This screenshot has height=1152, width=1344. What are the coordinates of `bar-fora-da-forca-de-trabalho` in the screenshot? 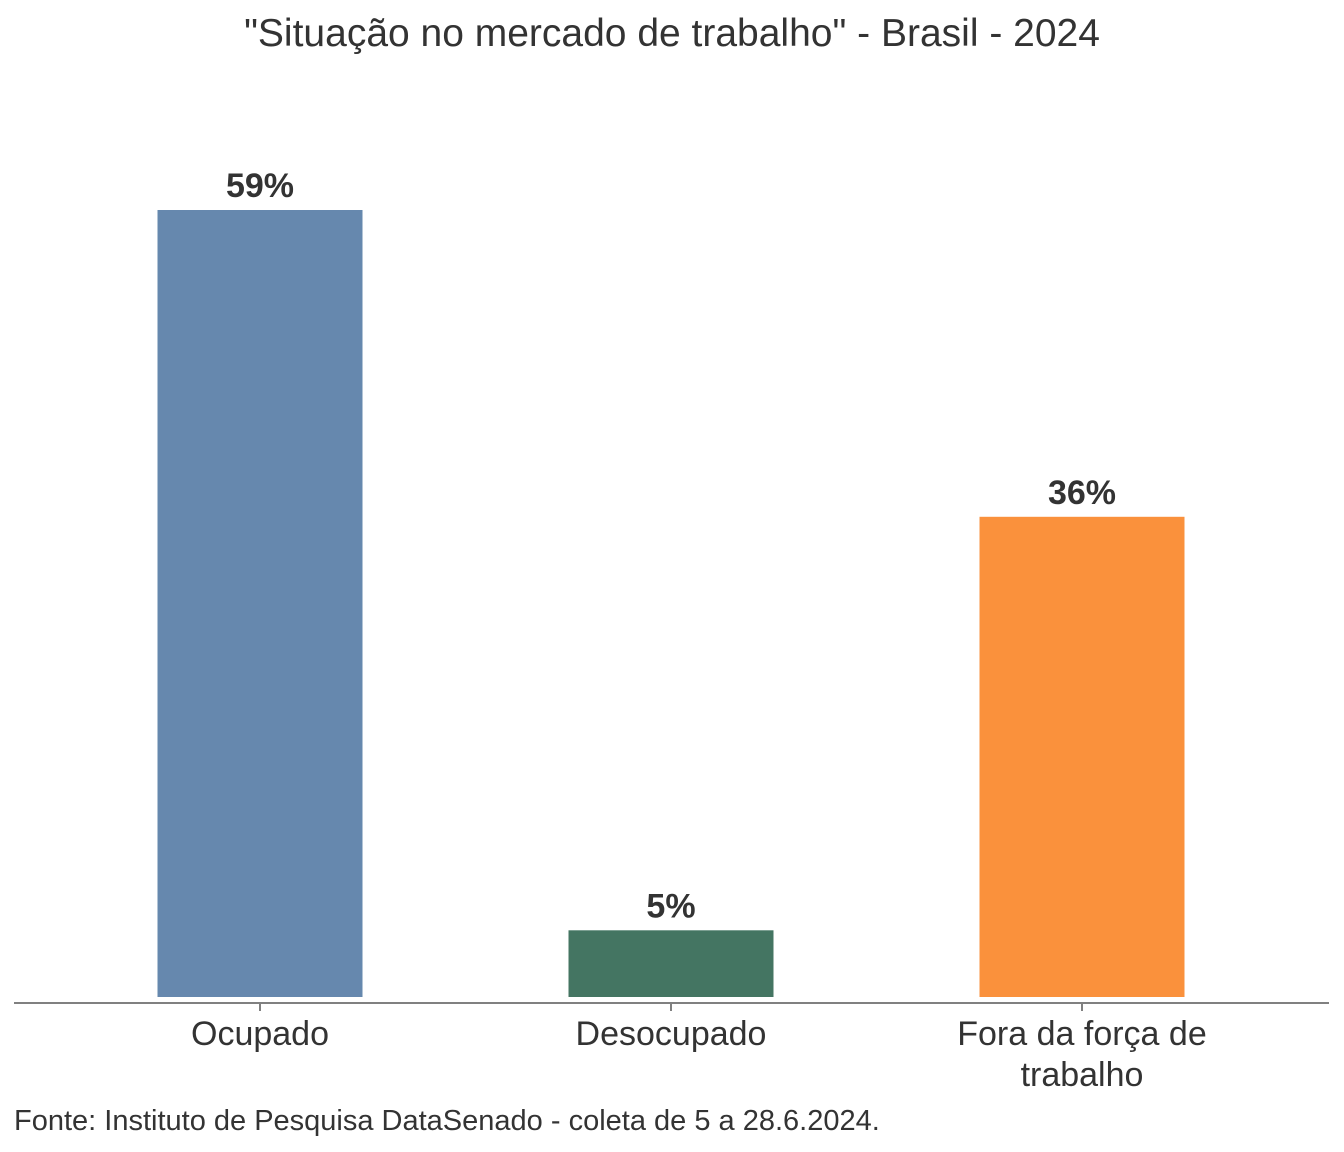 It's located at (1082, 756).